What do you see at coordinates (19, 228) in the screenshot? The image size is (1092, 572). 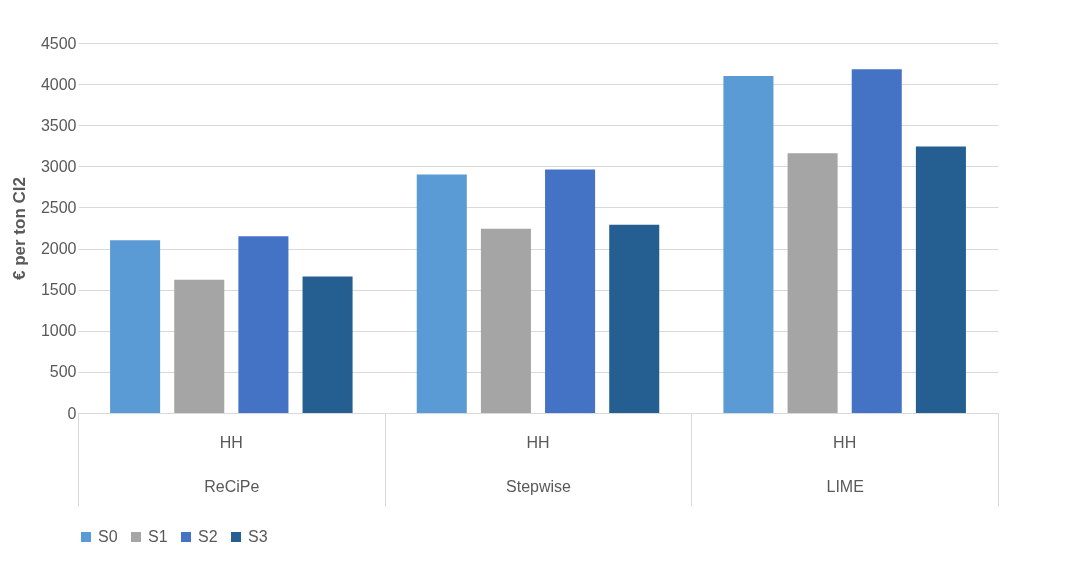 I see `y-axis-title: € per ton Cl2` at bounding box center [19, 228].